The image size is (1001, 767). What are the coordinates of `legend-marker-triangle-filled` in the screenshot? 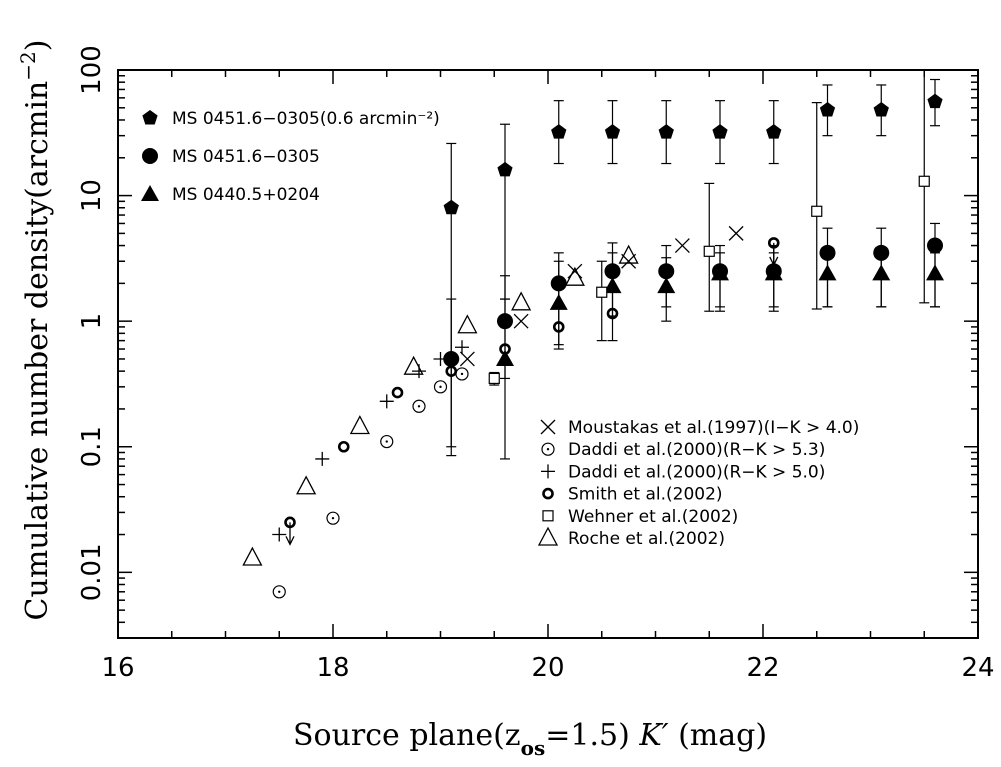 It's located at (150, 193).